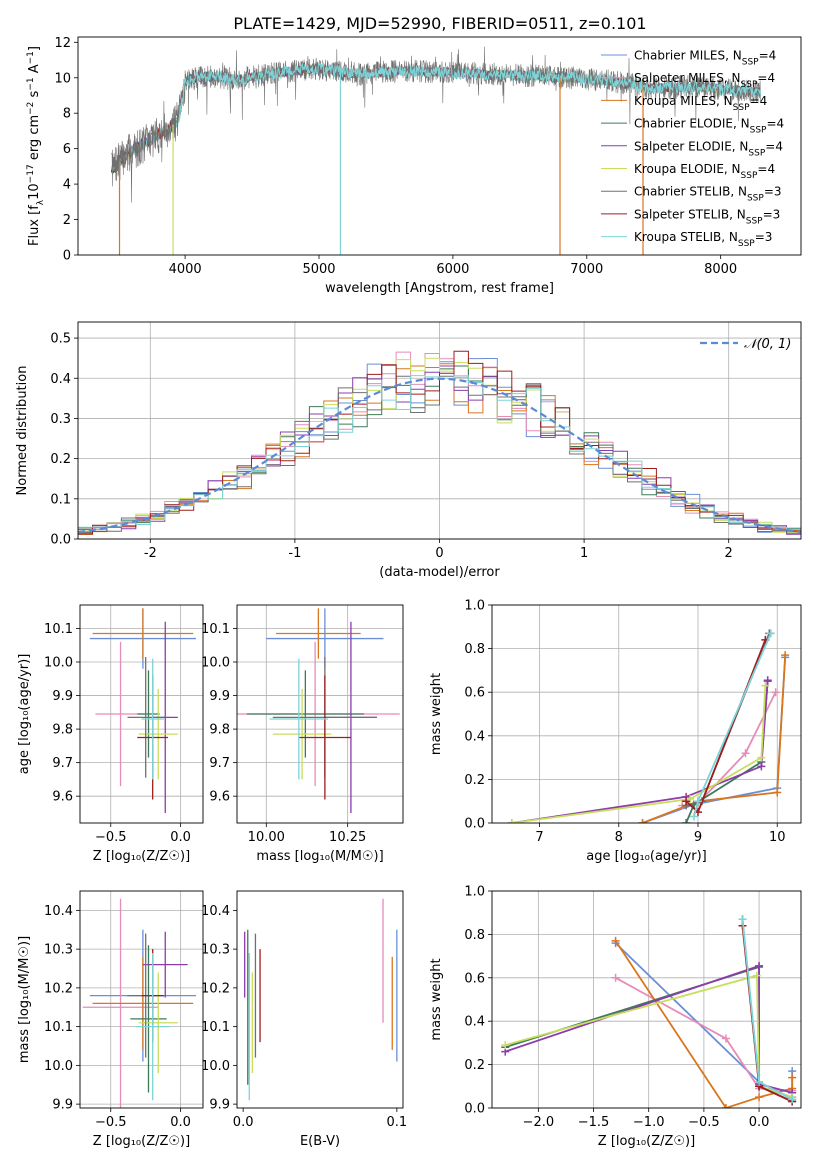 The image size is (819, 1170). I want to click on x-tick-label: 5000, so click(318, 269).